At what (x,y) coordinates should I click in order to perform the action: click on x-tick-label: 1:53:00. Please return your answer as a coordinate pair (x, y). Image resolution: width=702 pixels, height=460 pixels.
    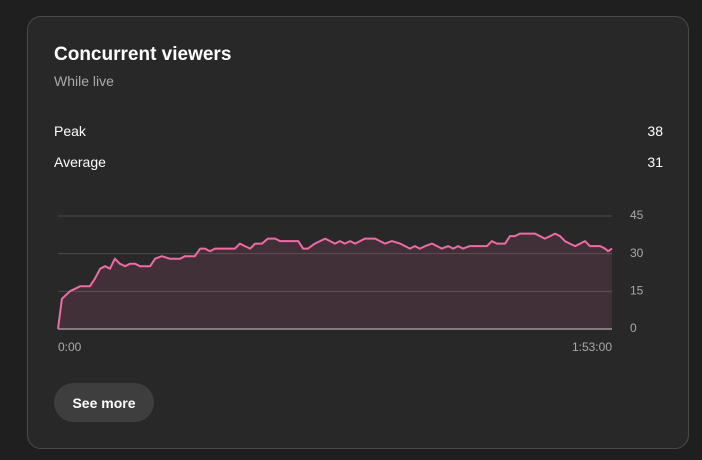
    Looking at the image, I should click on (592, 347).